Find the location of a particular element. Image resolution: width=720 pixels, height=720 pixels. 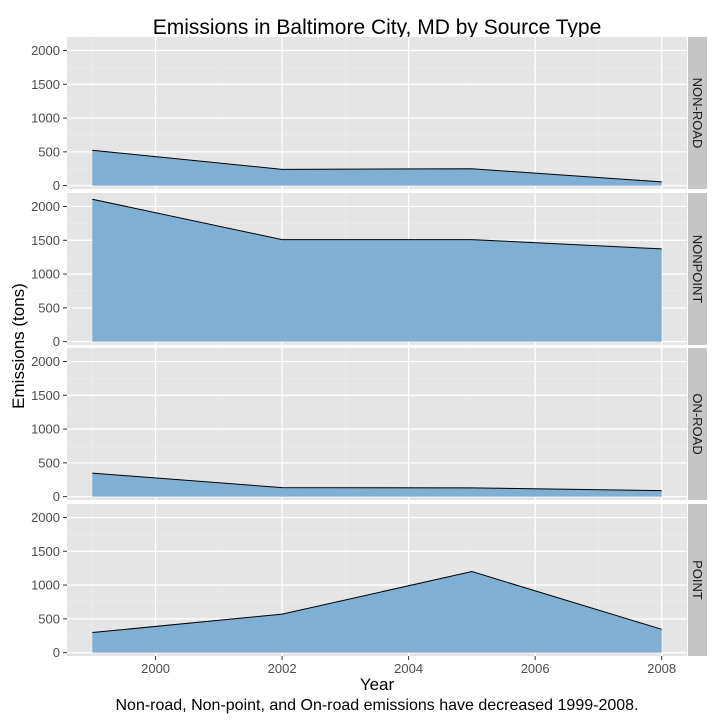

x-tick-label: 2006 is located at coordinates (535, 668).